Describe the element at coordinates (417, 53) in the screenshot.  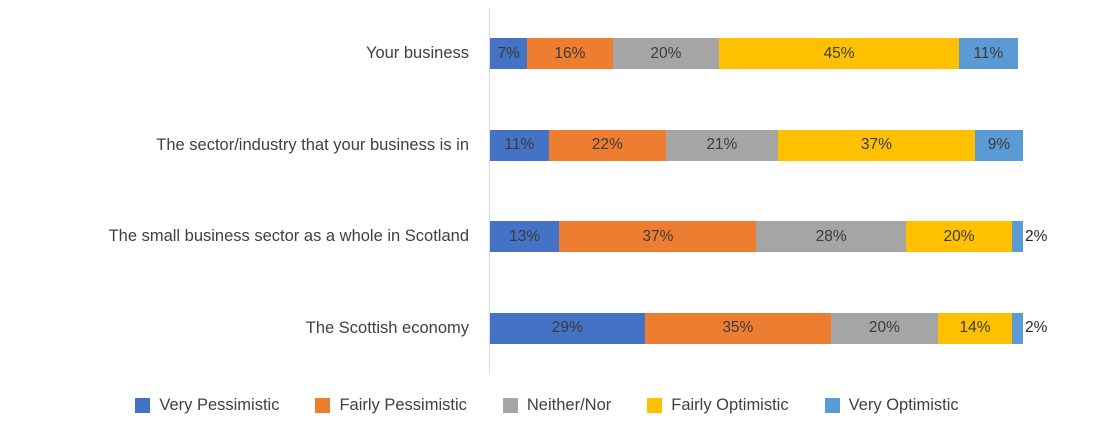
I see `category-label: Your business` at that location.